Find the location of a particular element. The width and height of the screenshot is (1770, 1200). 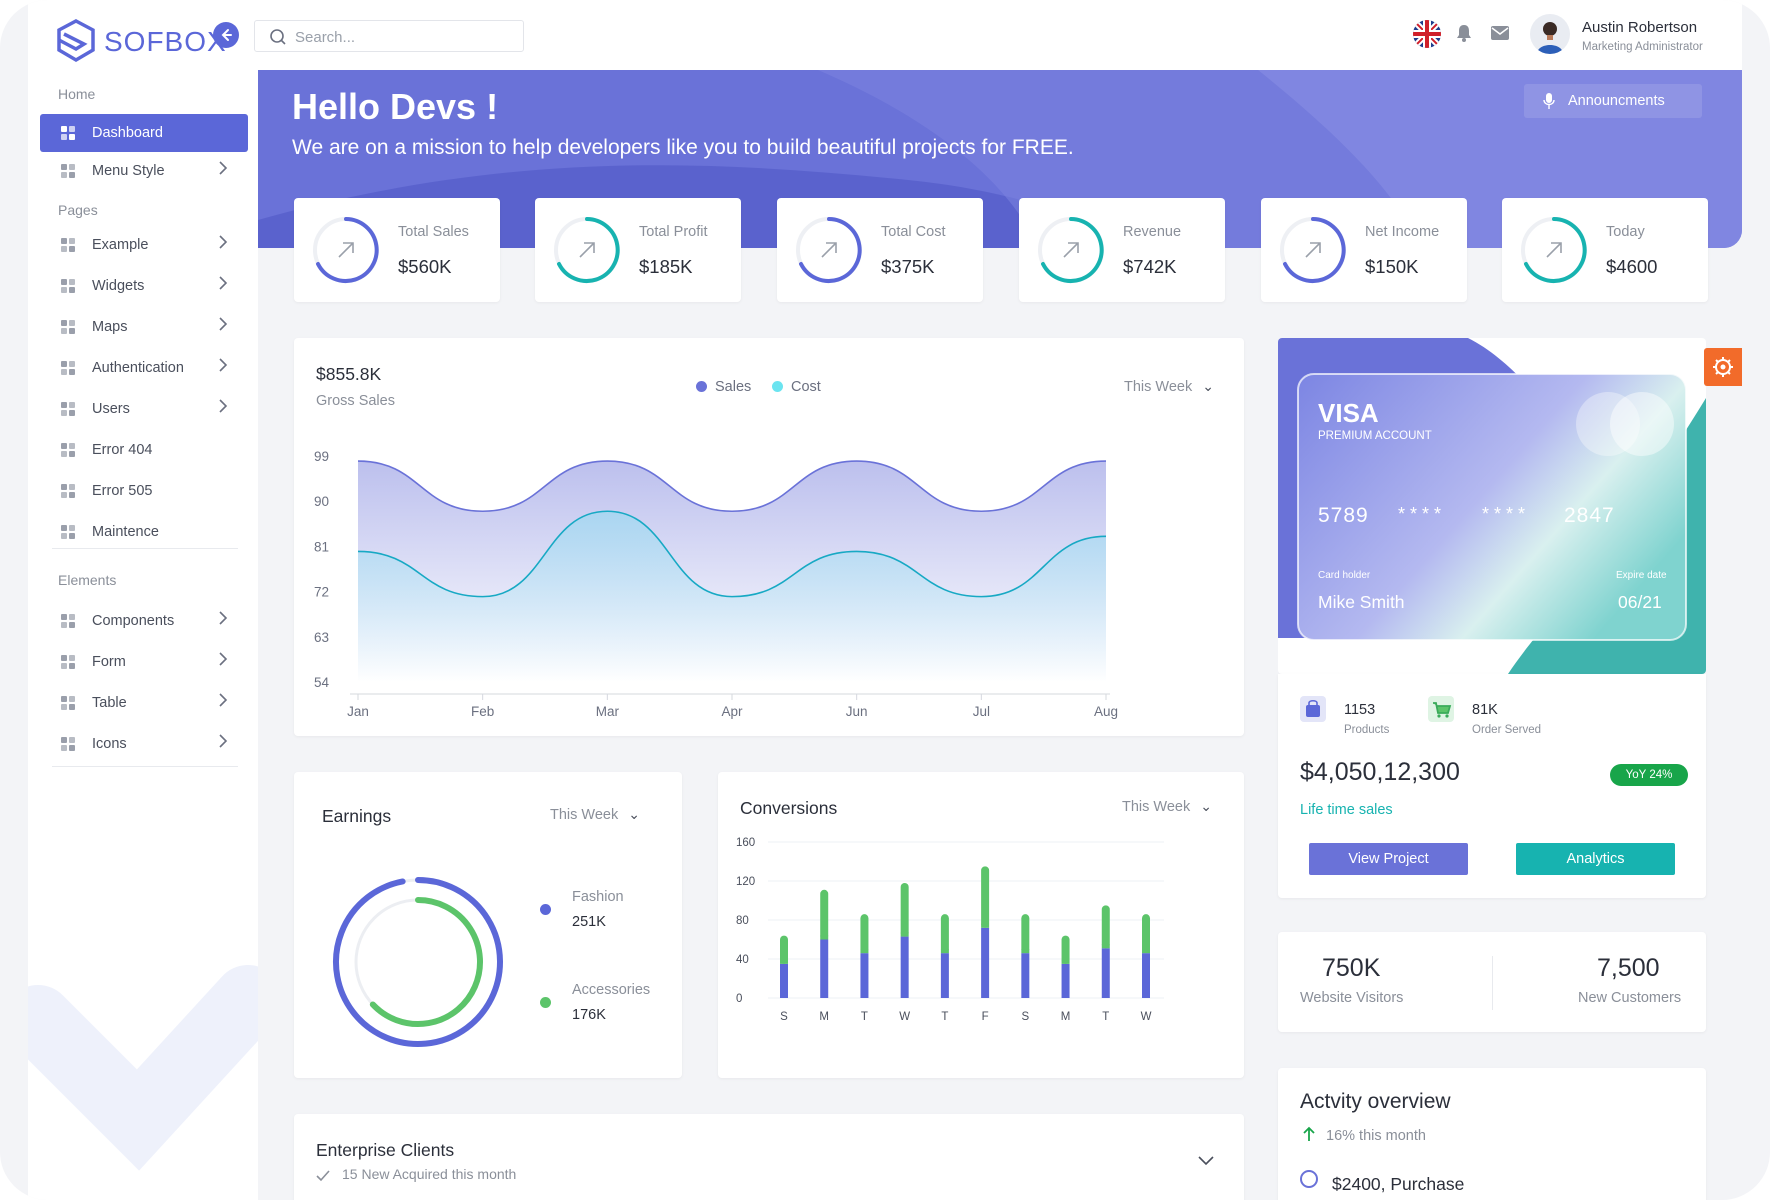

sidebar-divider is located at coordinates (145, 548).